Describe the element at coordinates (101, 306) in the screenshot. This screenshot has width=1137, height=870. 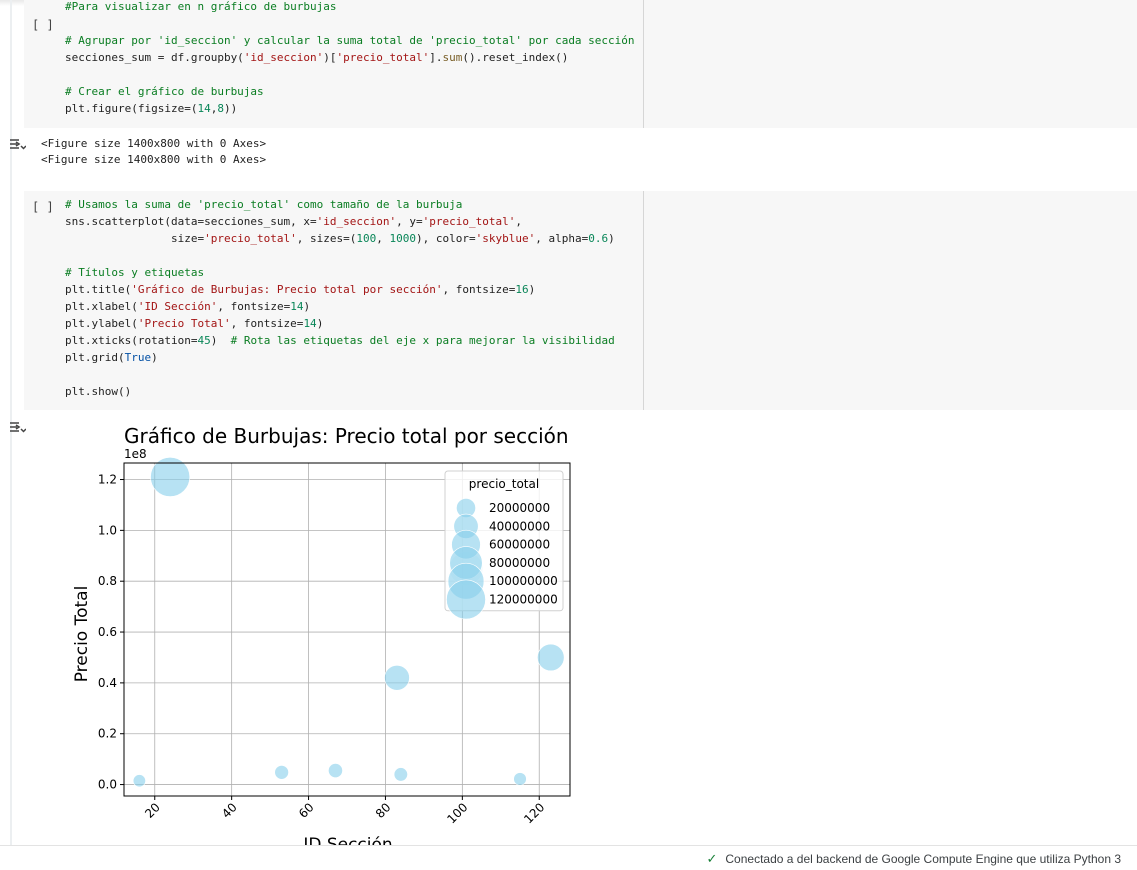
I see `code-token: plt.xlabel(` at that location.